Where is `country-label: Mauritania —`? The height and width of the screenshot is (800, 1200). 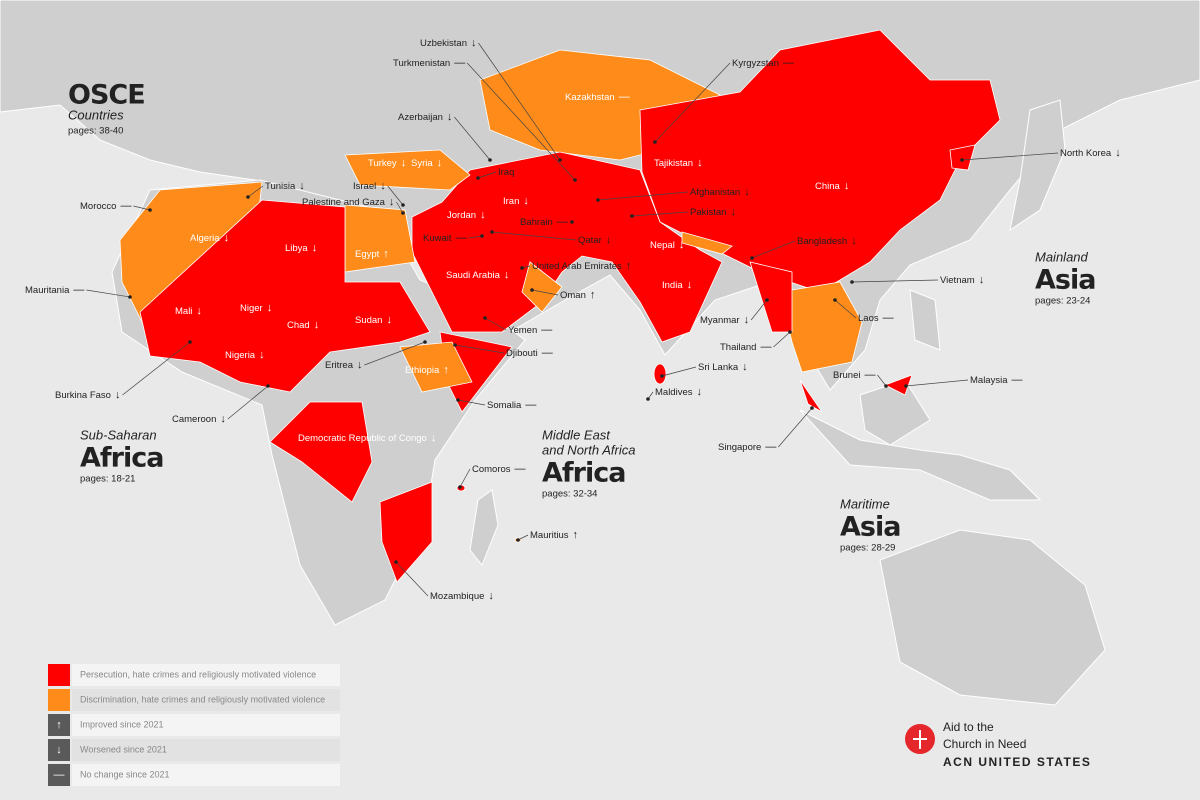
country-label: Mauritania — is located at coordinates (54, 290).